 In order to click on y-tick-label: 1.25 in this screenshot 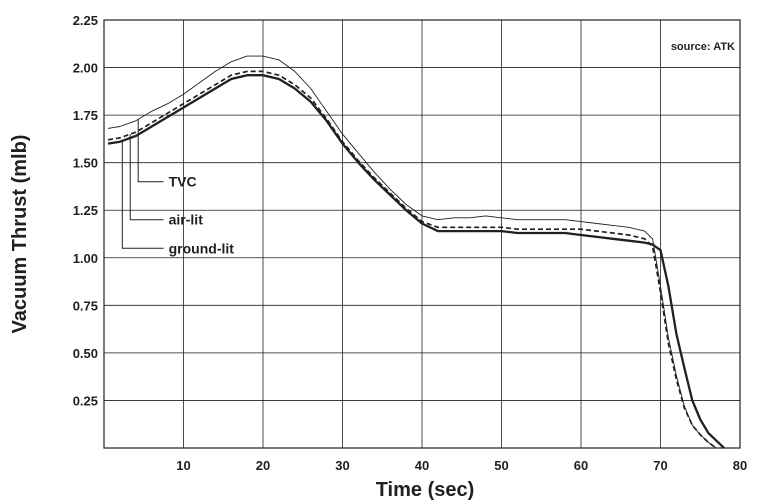, I will do `click(85, 210)`.